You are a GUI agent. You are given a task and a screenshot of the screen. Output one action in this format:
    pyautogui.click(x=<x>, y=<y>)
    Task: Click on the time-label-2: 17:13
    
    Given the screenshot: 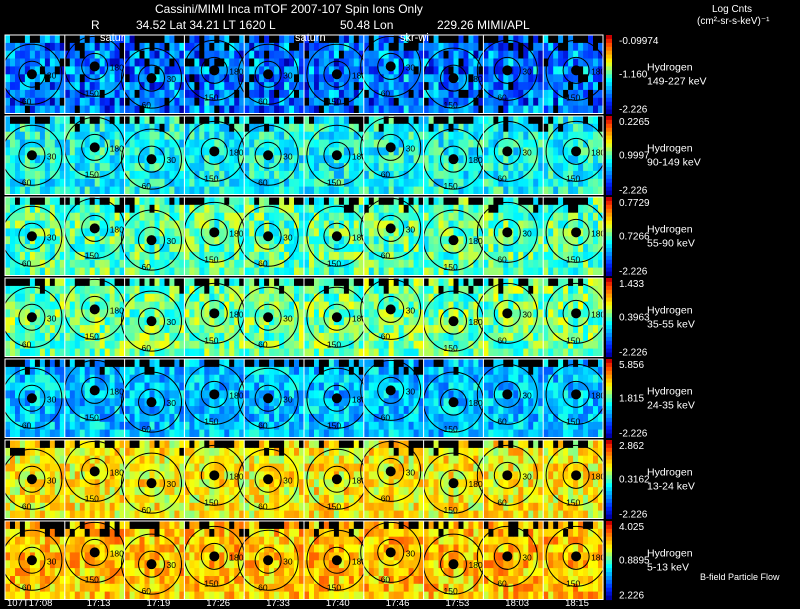 What is the action you would take?
    pyautogui.click(x=99, y=603)
    